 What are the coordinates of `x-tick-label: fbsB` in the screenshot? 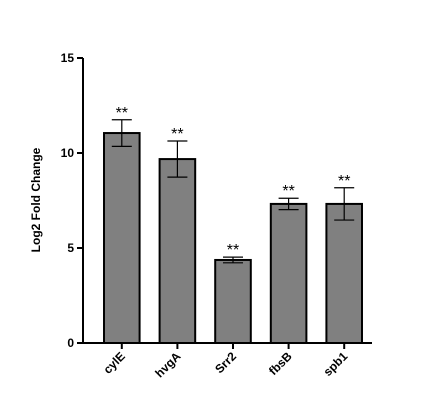 It's located at (280, 363).